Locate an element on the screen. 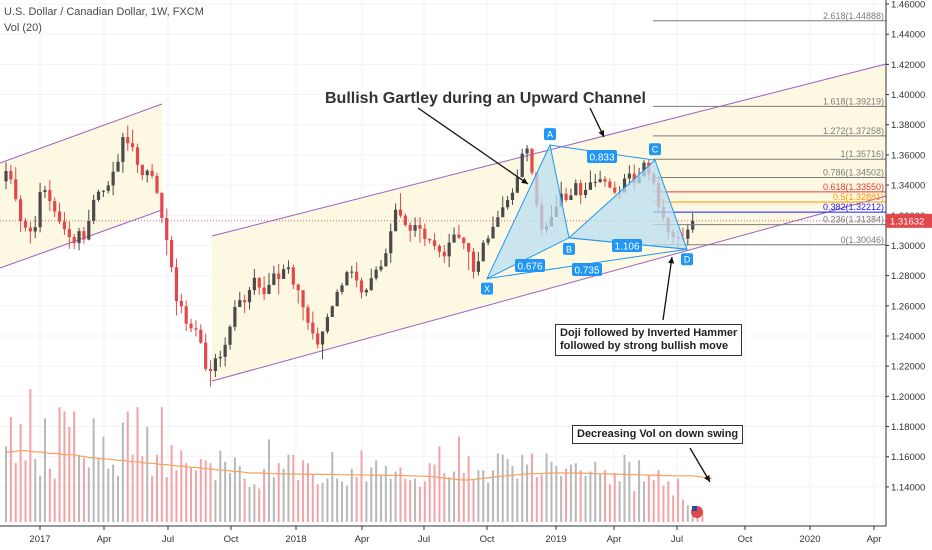  gartley-point-label: C is located at coordinates (655, 150).